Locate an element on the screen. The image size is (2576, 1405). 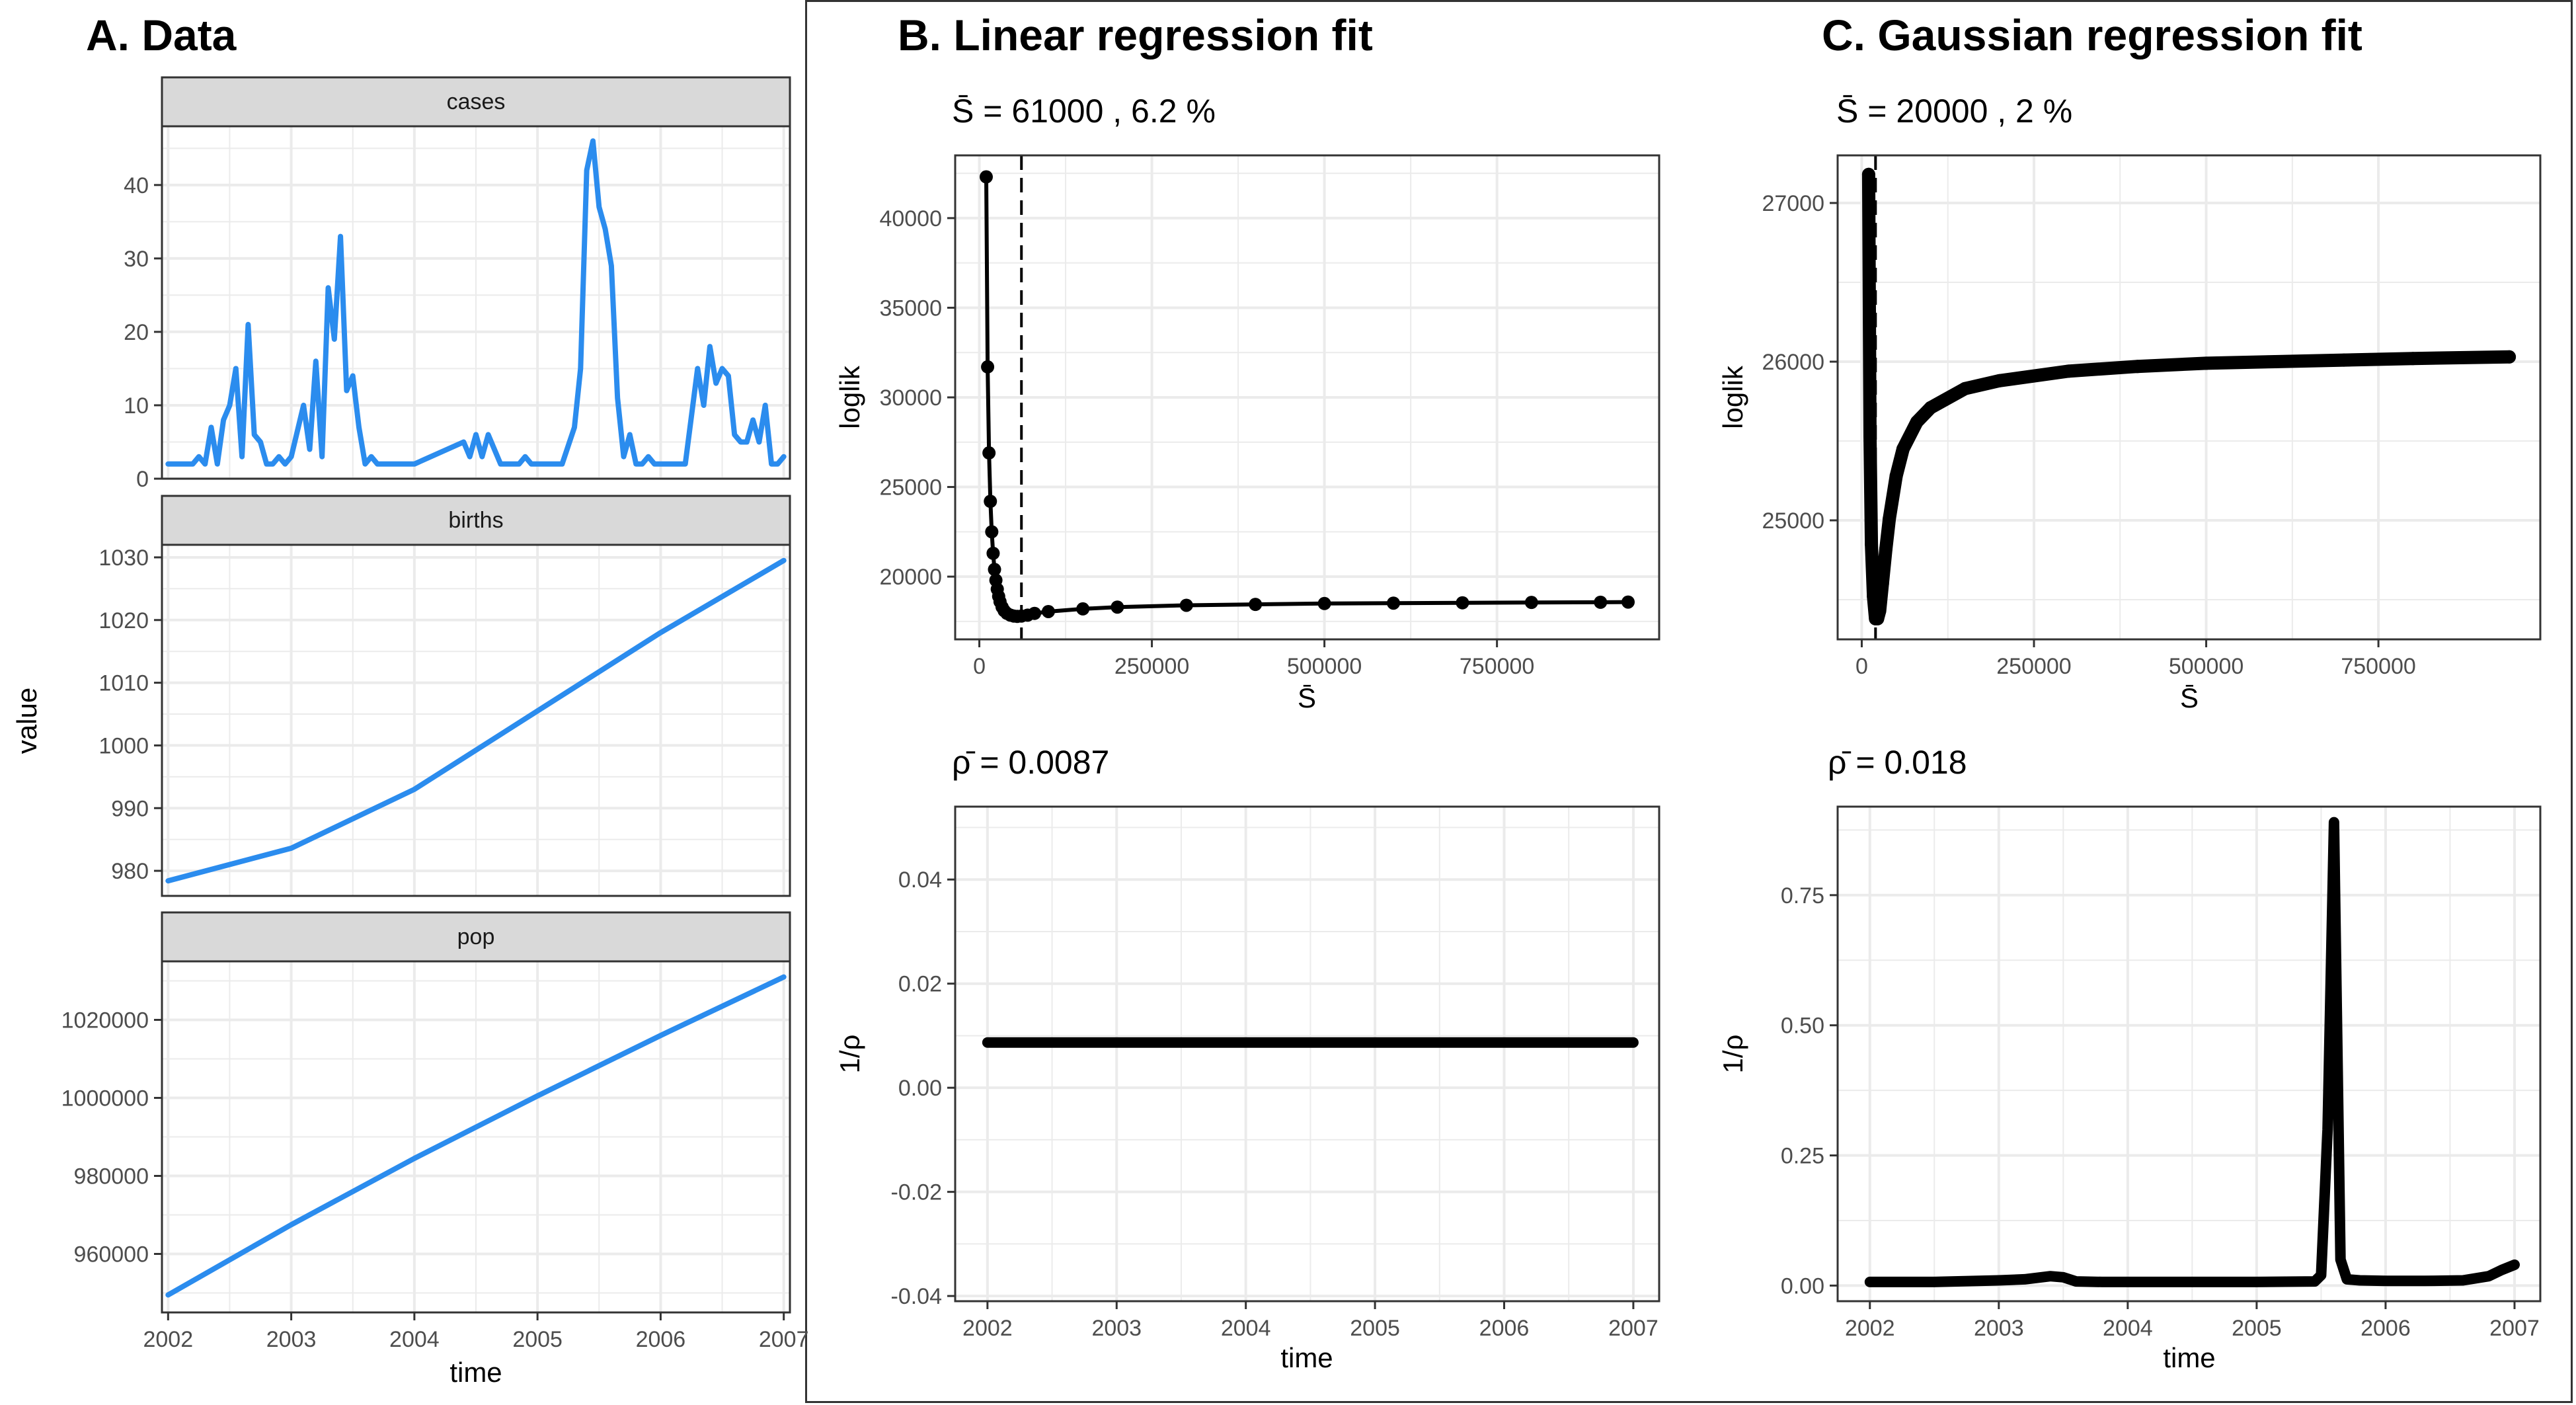
facet-pop-series-line is located at coordinates (476, 1136).